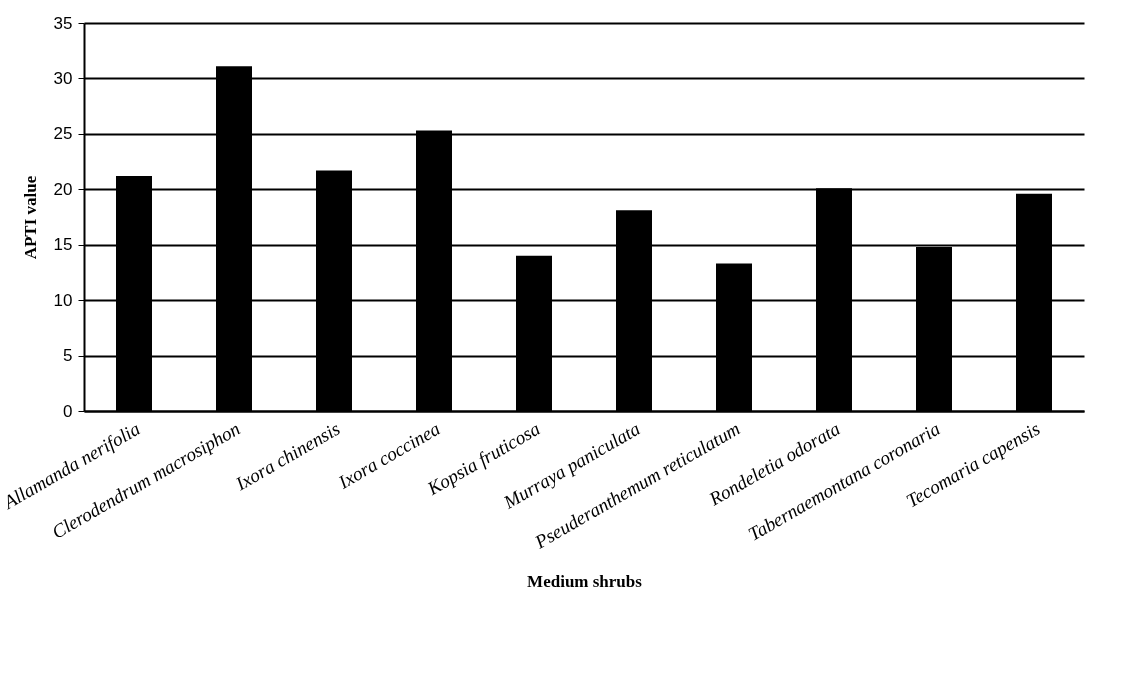 The width and height of the screenshot is (1121, 689). Describe the element at coordinates (63, 134) in the screenshot. I see `y-tick-label: 25` at that location.